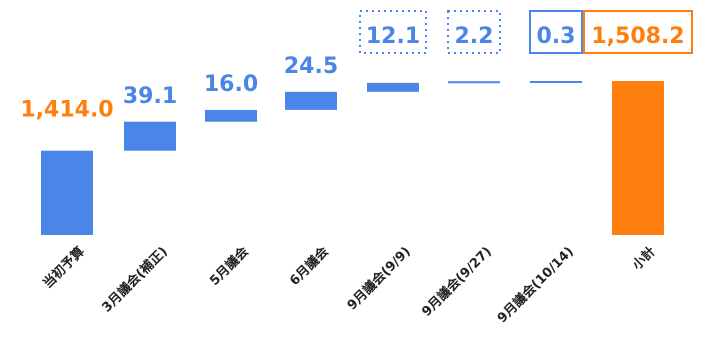 Image resolution: width=707 pixels, height=349 pixels. I want to click on value-label-7: 1,508.2, so click(637, 36).